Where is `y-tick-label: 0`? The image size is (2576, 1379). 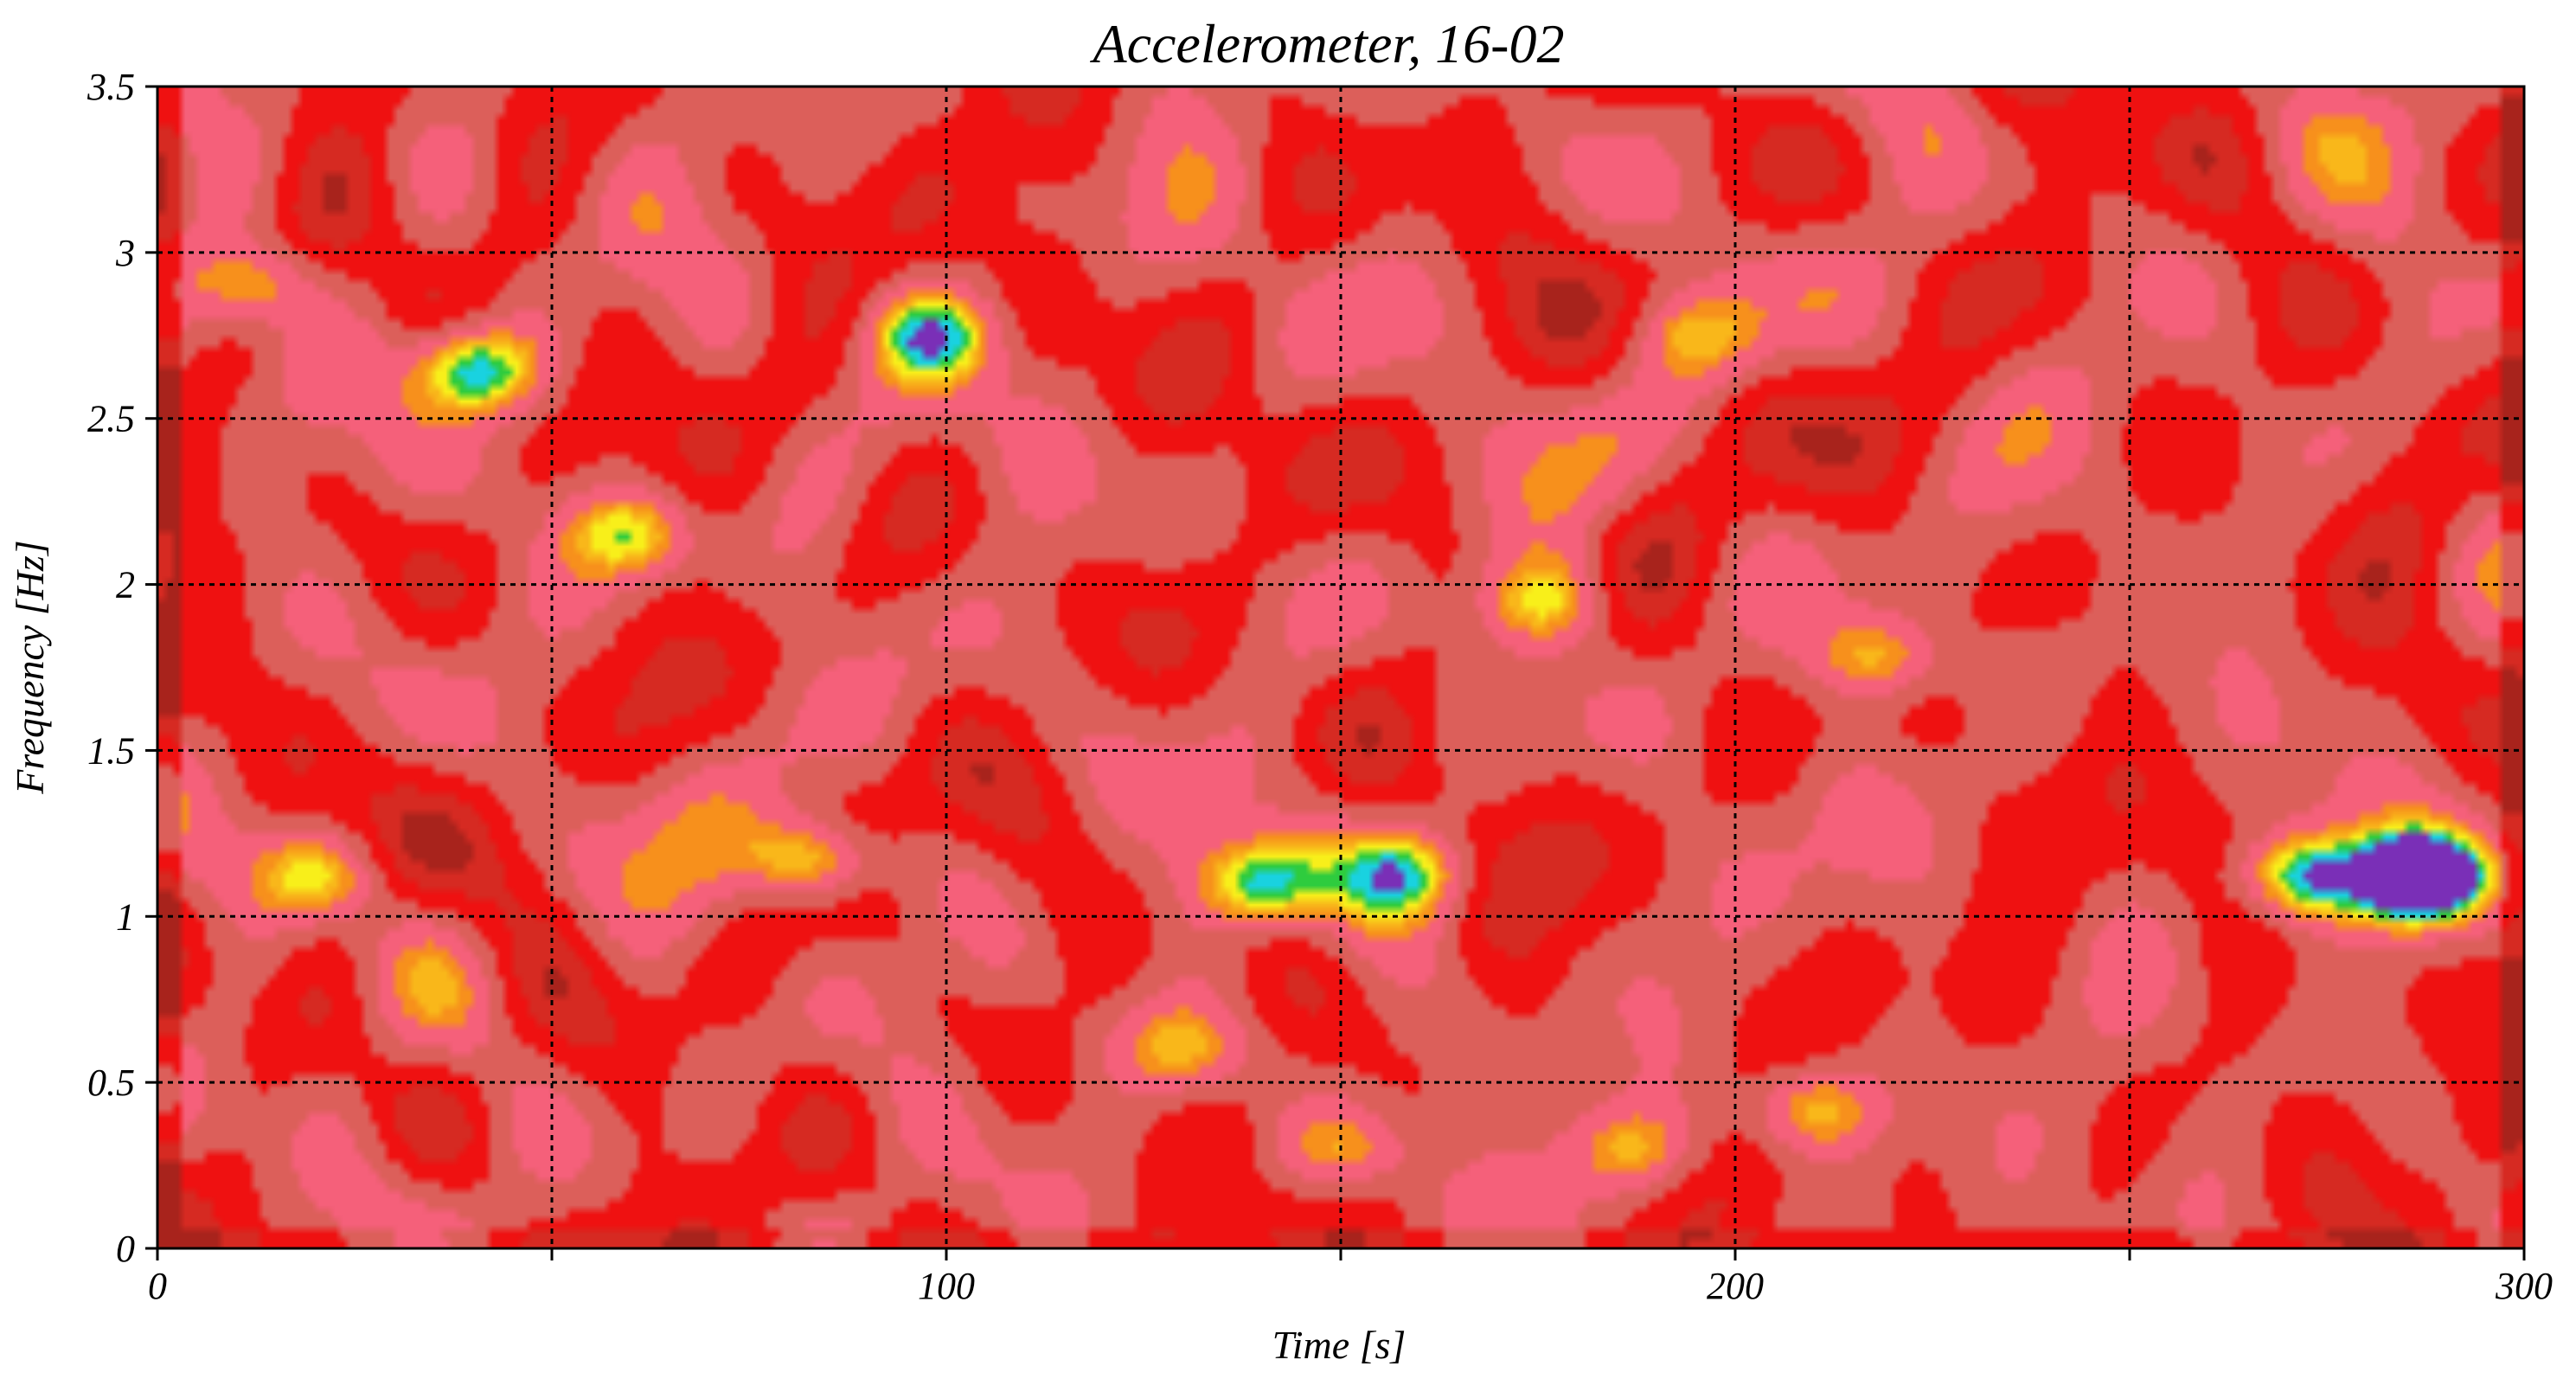 y-tick-label: 0 is located at coordinates (125, 1249).